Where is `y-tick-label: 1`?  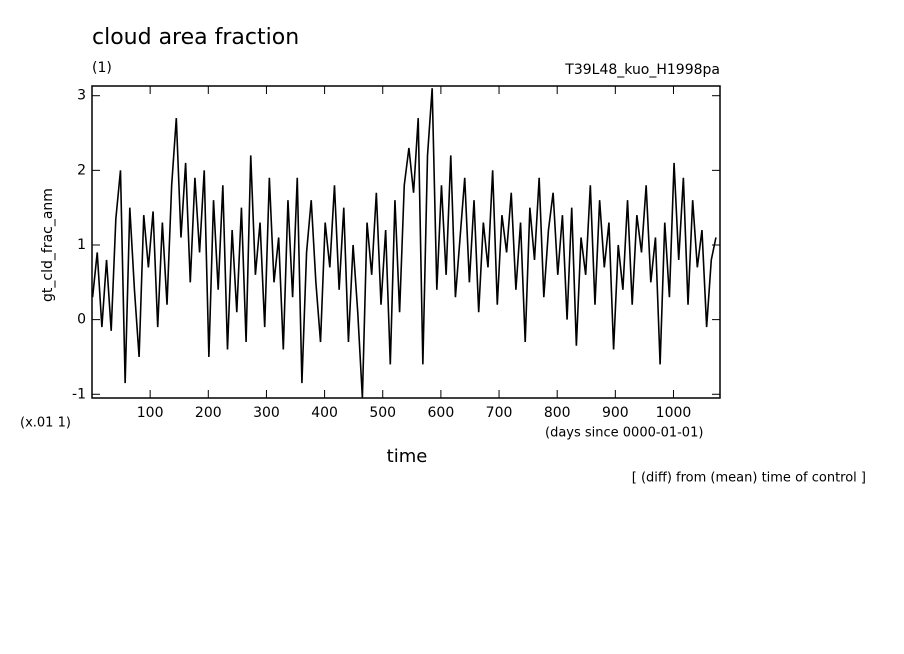 y-tick-label: 1 is located at coordinates (81, 245).